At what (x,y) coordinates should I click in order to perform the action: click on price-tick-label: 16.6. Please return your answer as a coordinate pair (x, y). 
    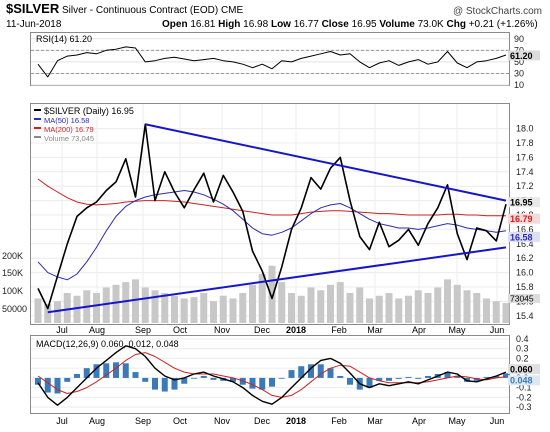
    Looking at the image, I should click on (525, 229).